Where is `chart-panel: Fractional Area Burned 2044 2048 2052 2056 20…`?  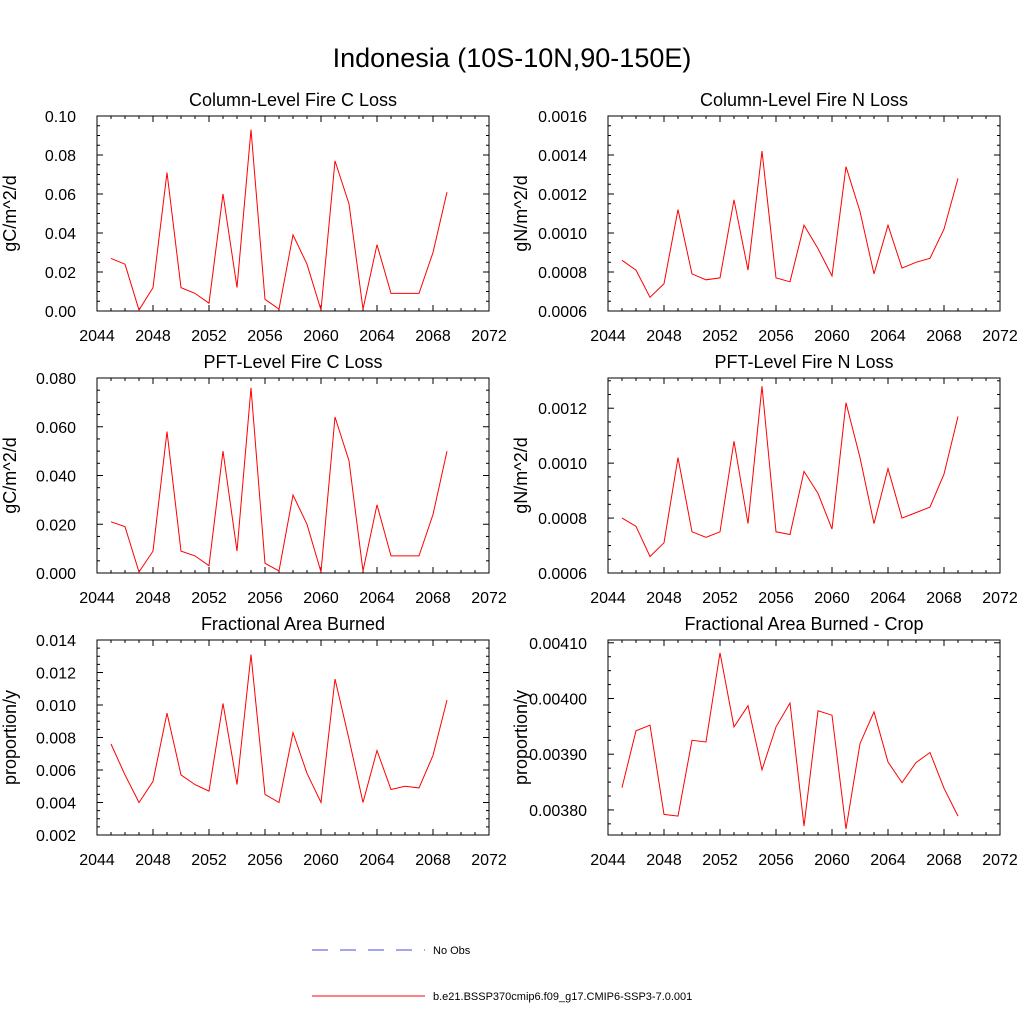 chart-panel: Fractional Area Burned 2044 2048 2052 2056 20… is located at coordinates (253, 741).